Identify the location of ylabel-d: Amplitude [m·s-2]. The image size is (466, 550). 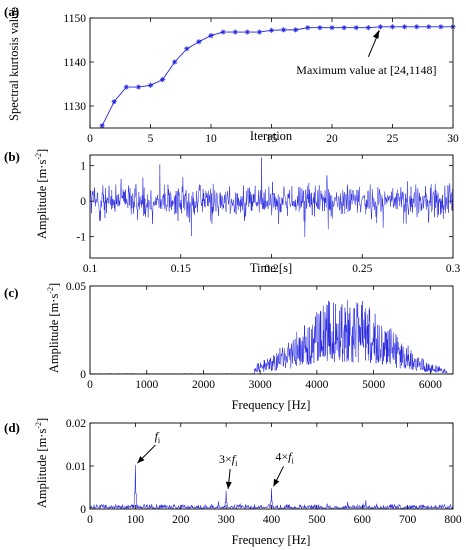
(41, 463).